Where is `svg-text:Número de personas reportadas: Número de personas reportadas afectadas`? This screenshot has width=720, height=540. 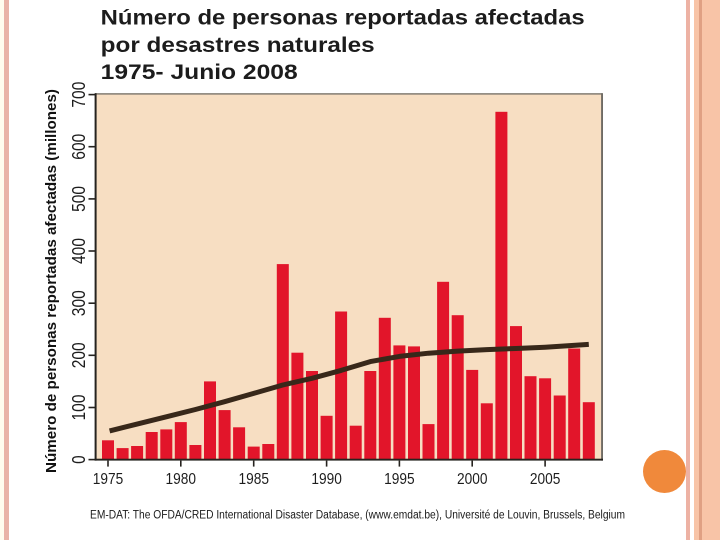 svg-text:Número de personas reportadas: Número de personas reportadas afectadas is located at coordinates (343, 17).